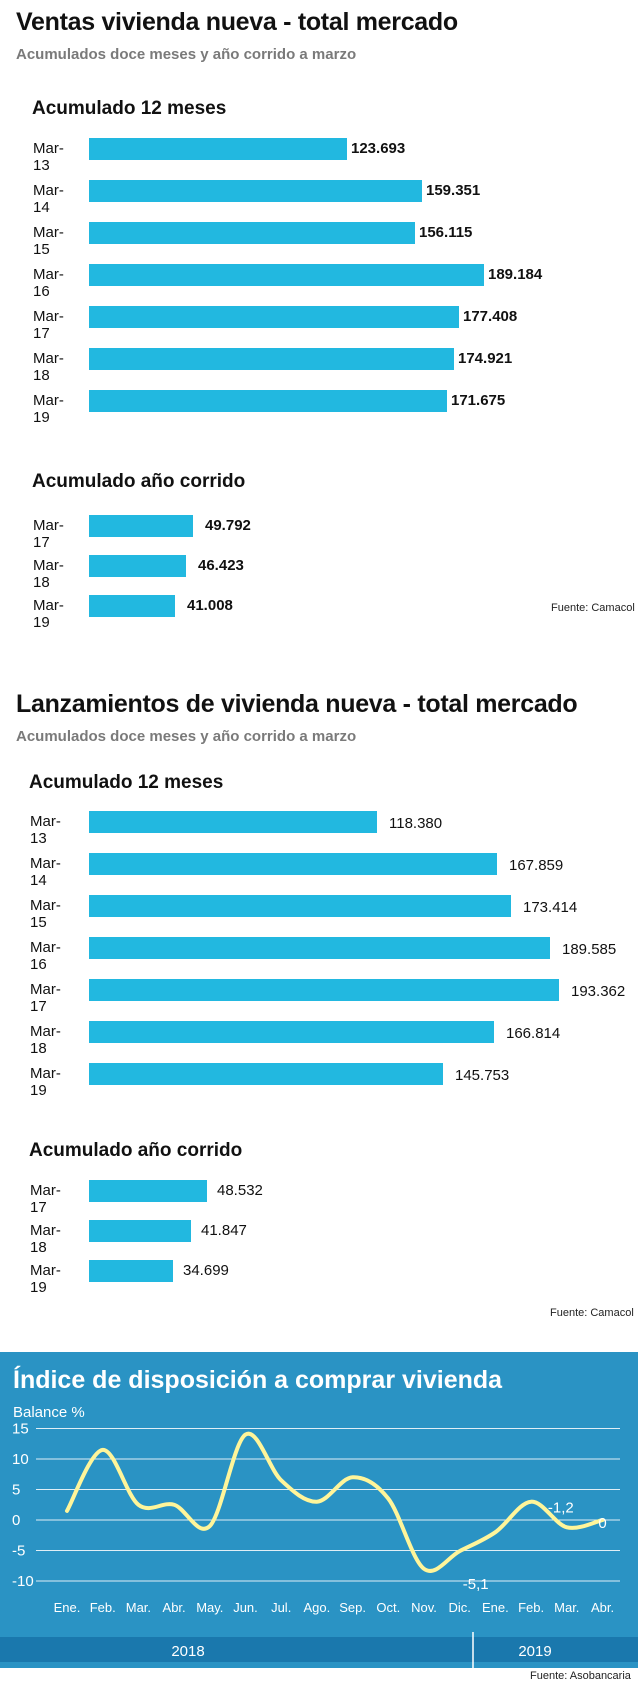 This screenshot has height=1684, width=638. I want to click on value-label: 123.693, so click(378, 148).